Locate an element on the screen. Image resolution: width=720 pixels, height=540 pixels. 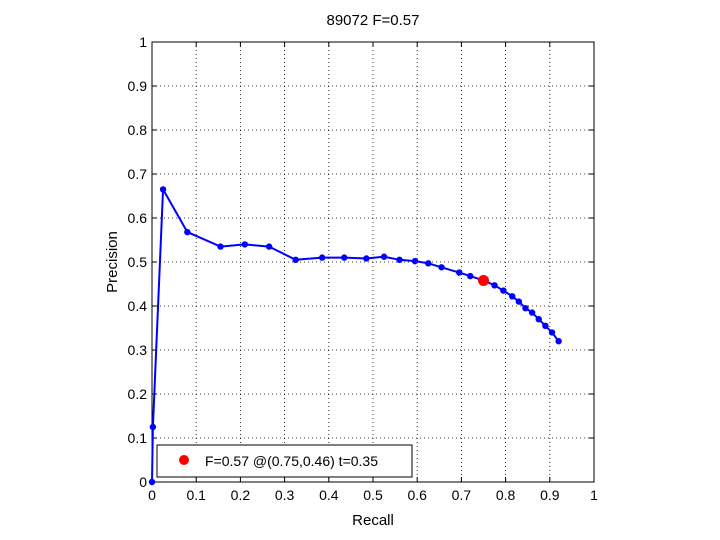
x-tick-label: 0.6 is located at coordinates (417, 495).